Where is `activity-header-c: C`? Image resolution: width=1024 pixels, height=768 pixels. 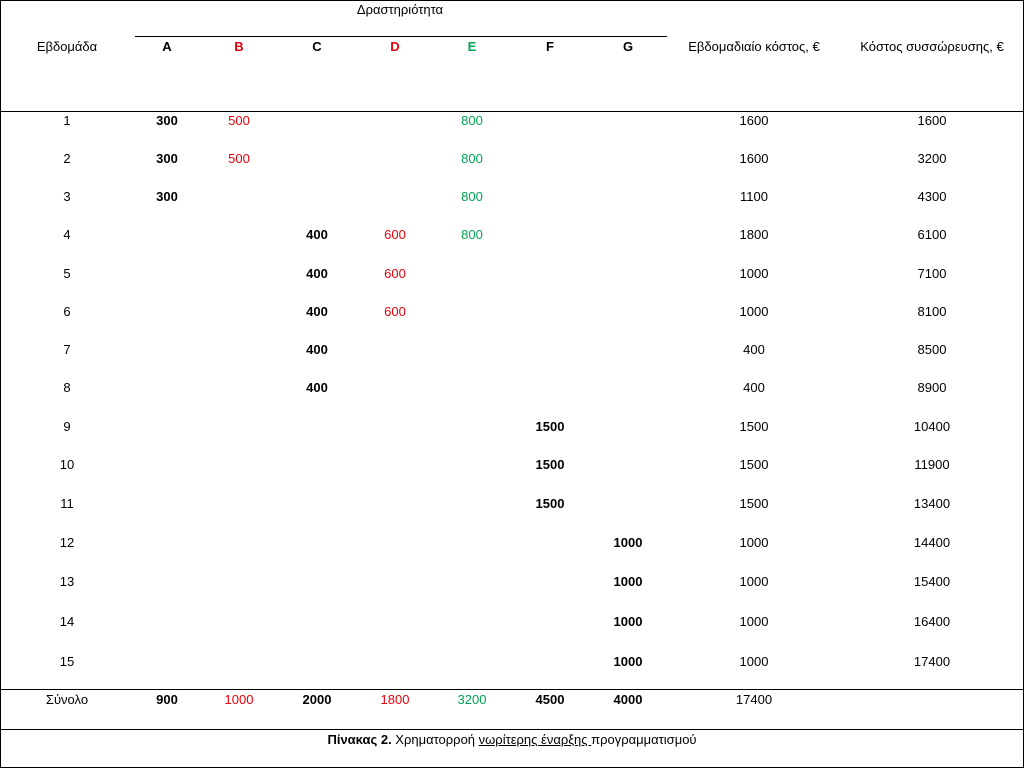 activity-header-c: C is located at coordinates (317, 46).